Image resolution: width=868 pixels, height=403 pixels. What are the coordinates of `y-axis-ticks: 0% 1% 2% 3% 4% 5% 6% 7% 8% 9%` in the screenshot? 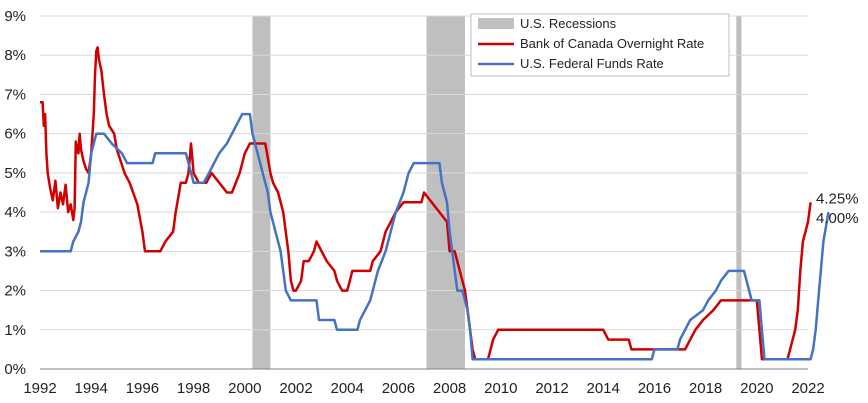 It's located at (15, 193).